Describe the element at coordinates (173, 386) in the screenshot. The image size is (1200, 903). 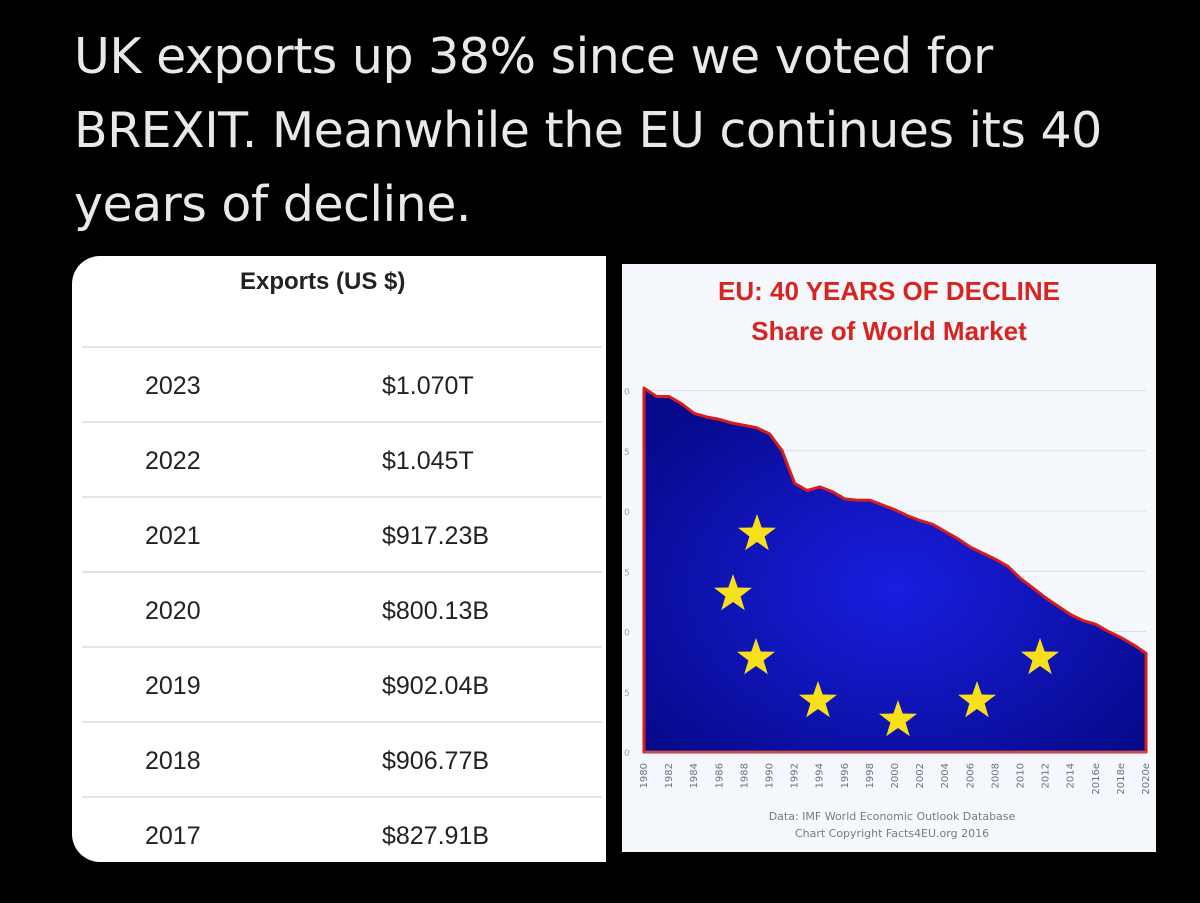
I see `row-year: 2023` at that location.